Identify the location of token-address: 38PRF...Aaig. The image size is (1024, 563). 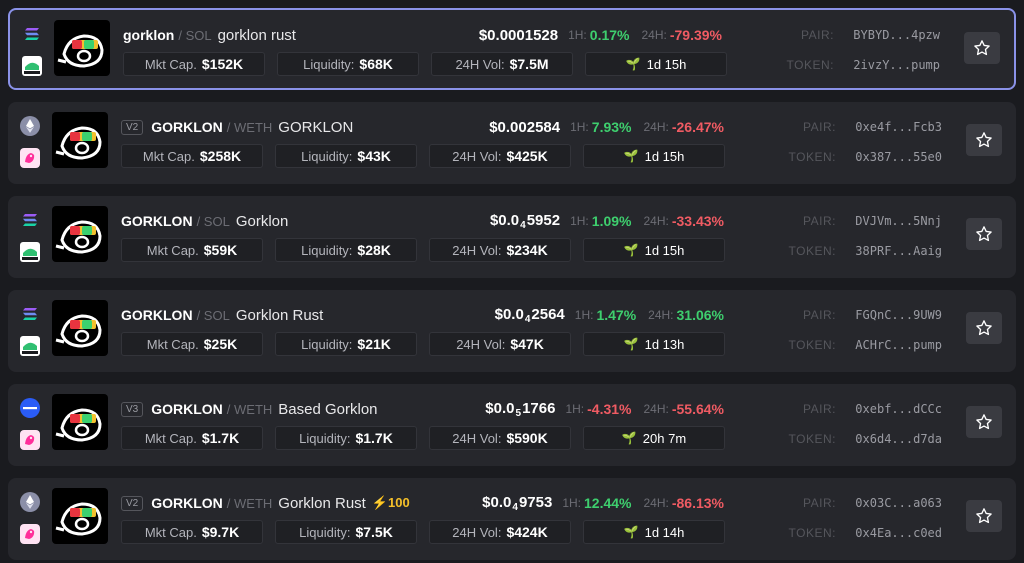
(898, 251).